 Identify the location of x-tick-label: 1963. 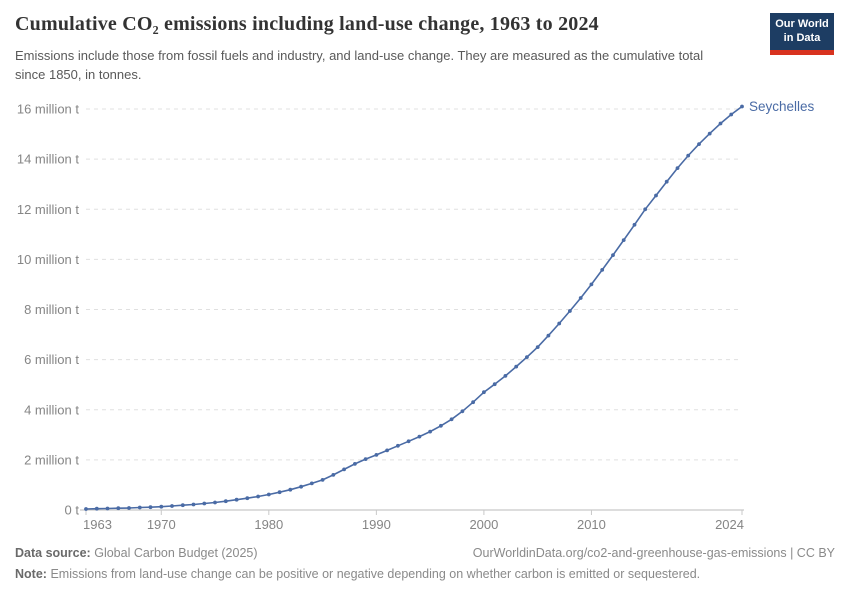
(97, 524).